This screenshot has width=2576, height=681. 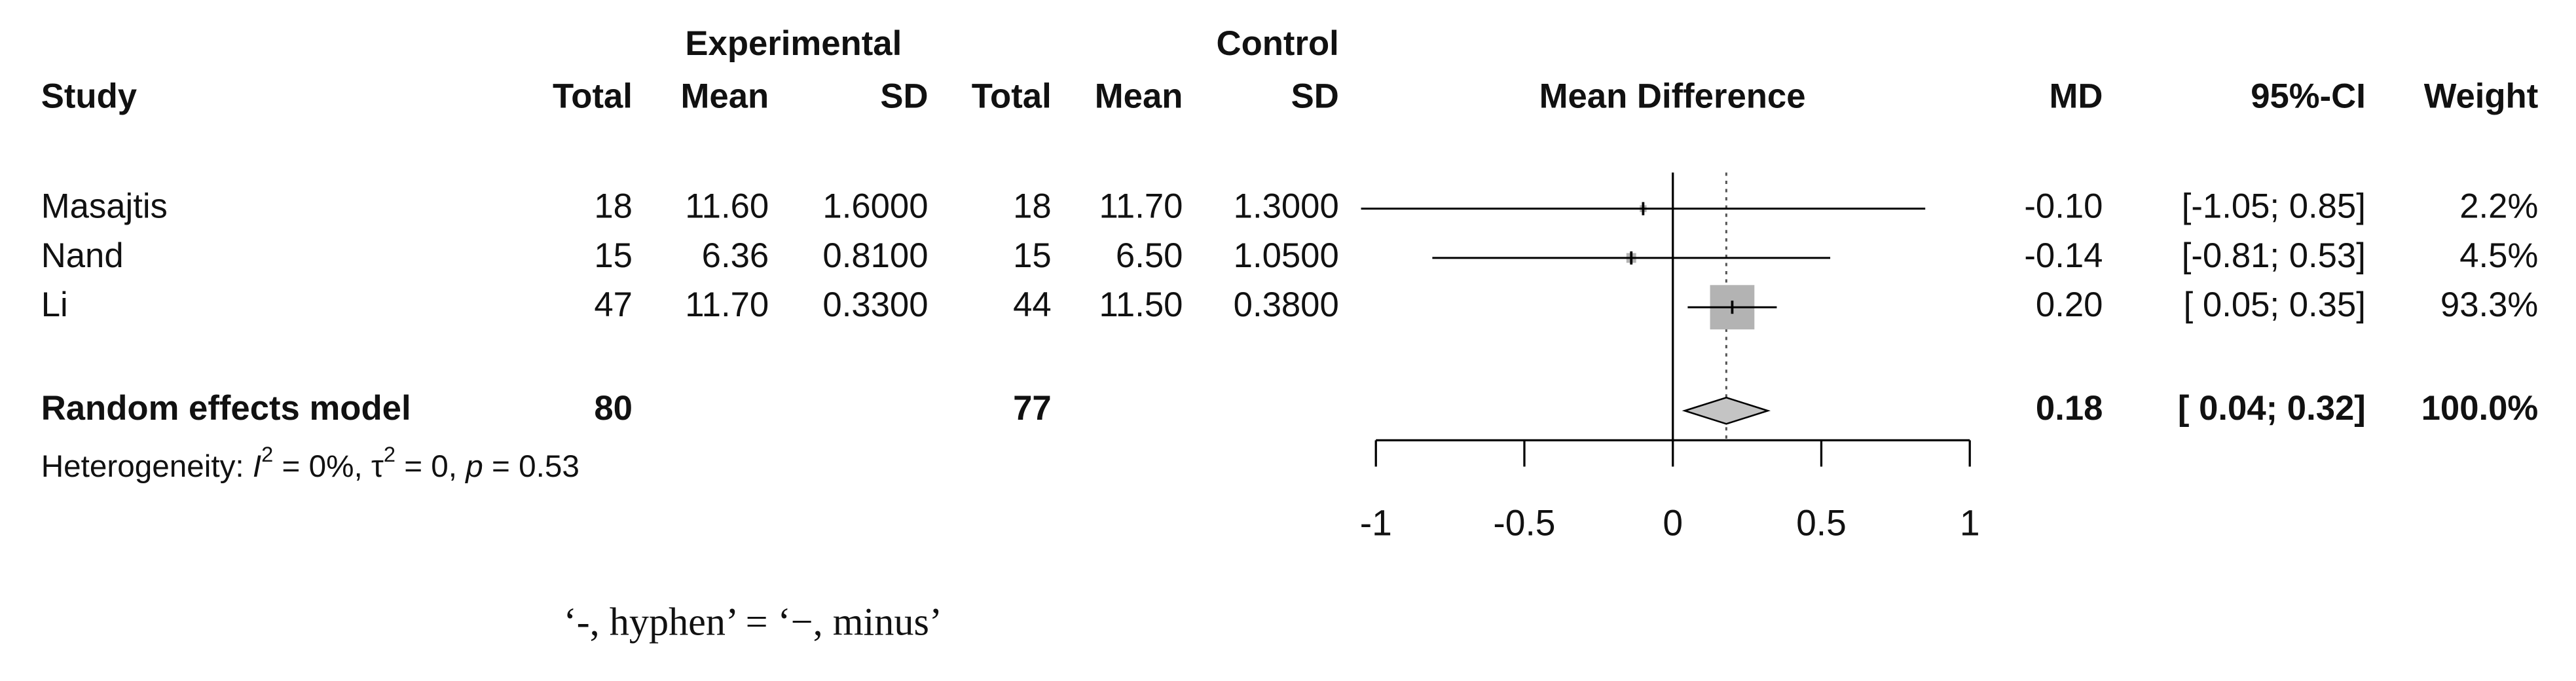 I want to click on pooled-name: Random effects model, so click(x=226, y=409).